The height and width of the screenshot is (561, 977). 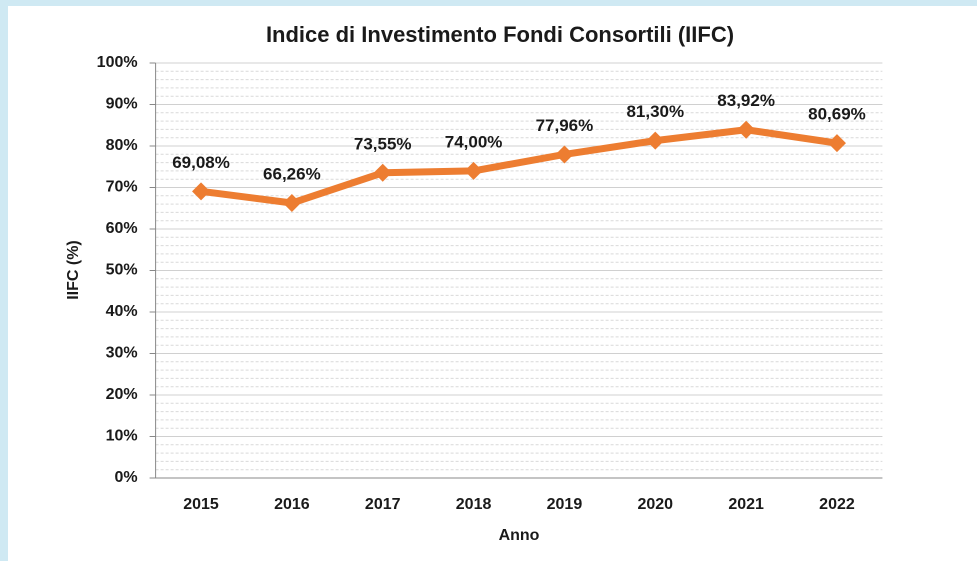 I want to click on data-label: 66,26%, so click(x=292, y=174).